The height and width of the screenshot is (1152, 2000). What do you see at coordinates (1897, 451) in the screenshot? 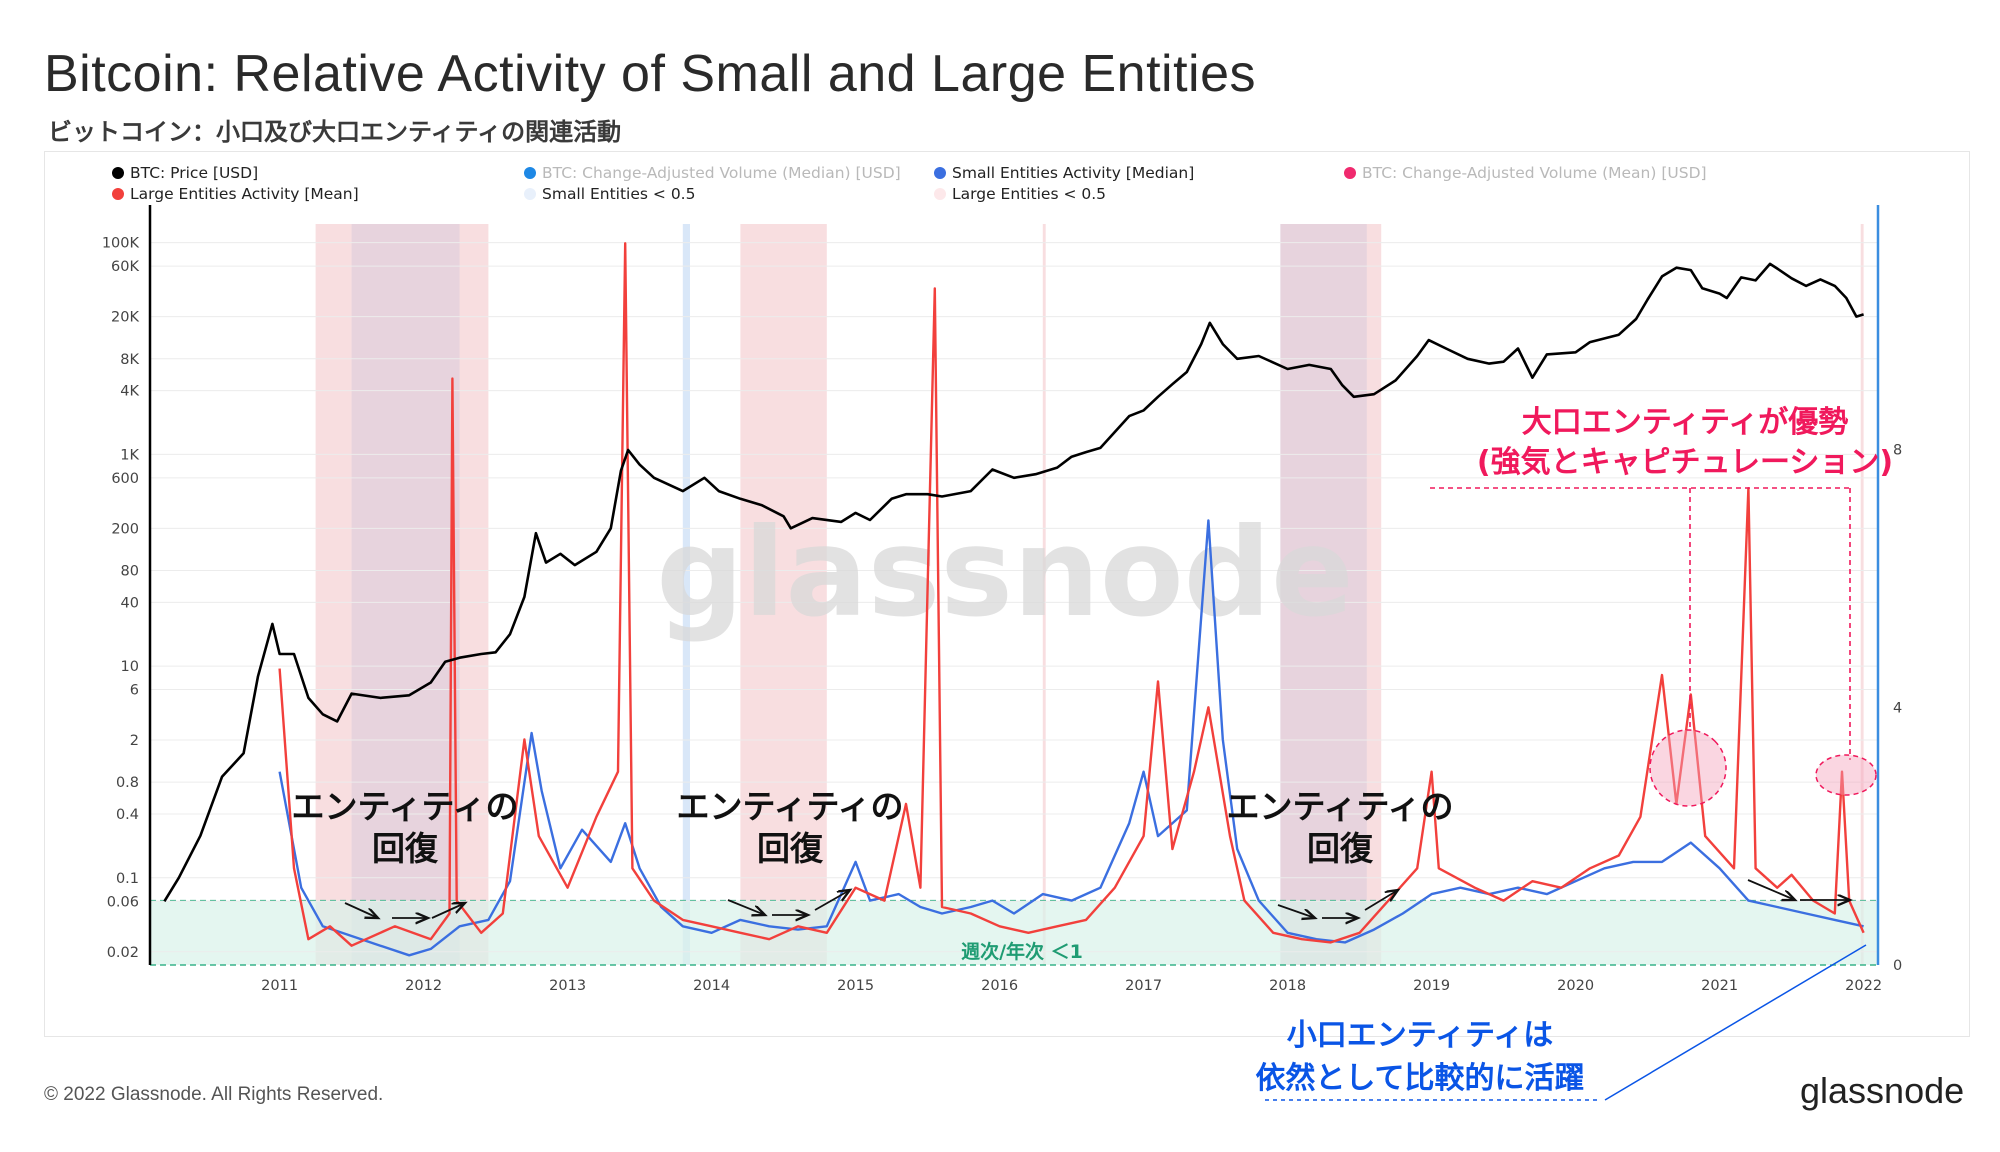
I see `y-right-tick-label: 8` at bounding box center [1897, 451].